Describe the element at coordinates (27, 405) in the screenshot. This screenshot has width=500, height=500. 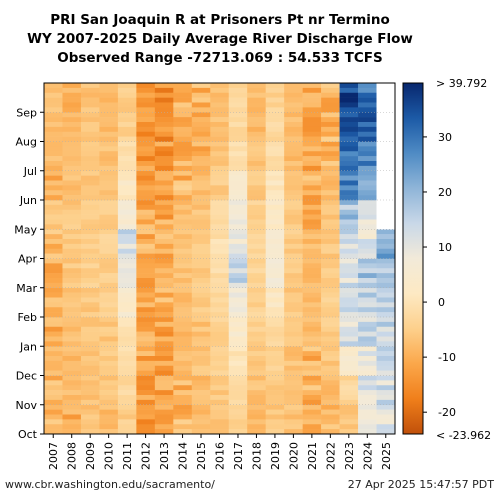
I see `y-tick-label: Nov` at that location.